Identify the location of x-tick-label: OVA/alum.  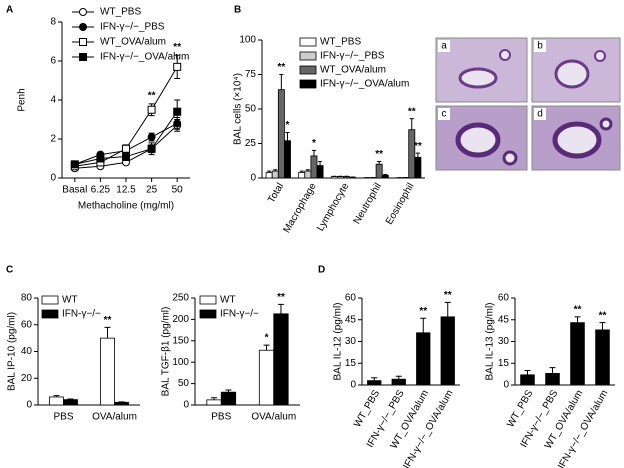
(273, 417).